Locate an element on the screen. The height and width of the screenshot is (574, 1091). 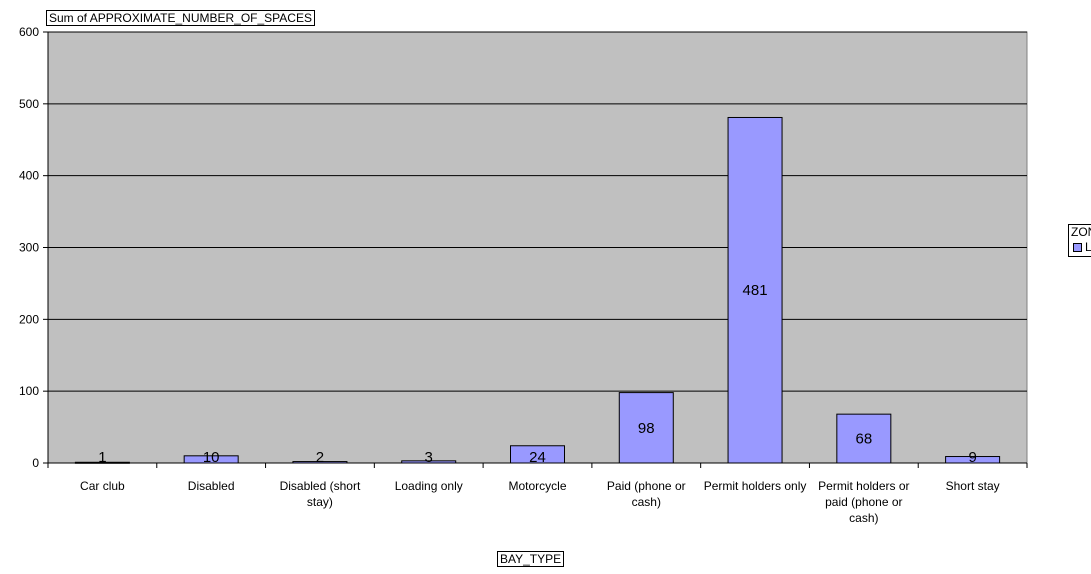
x-tick-label: Motorcycle is located at coordinates (537, 486).